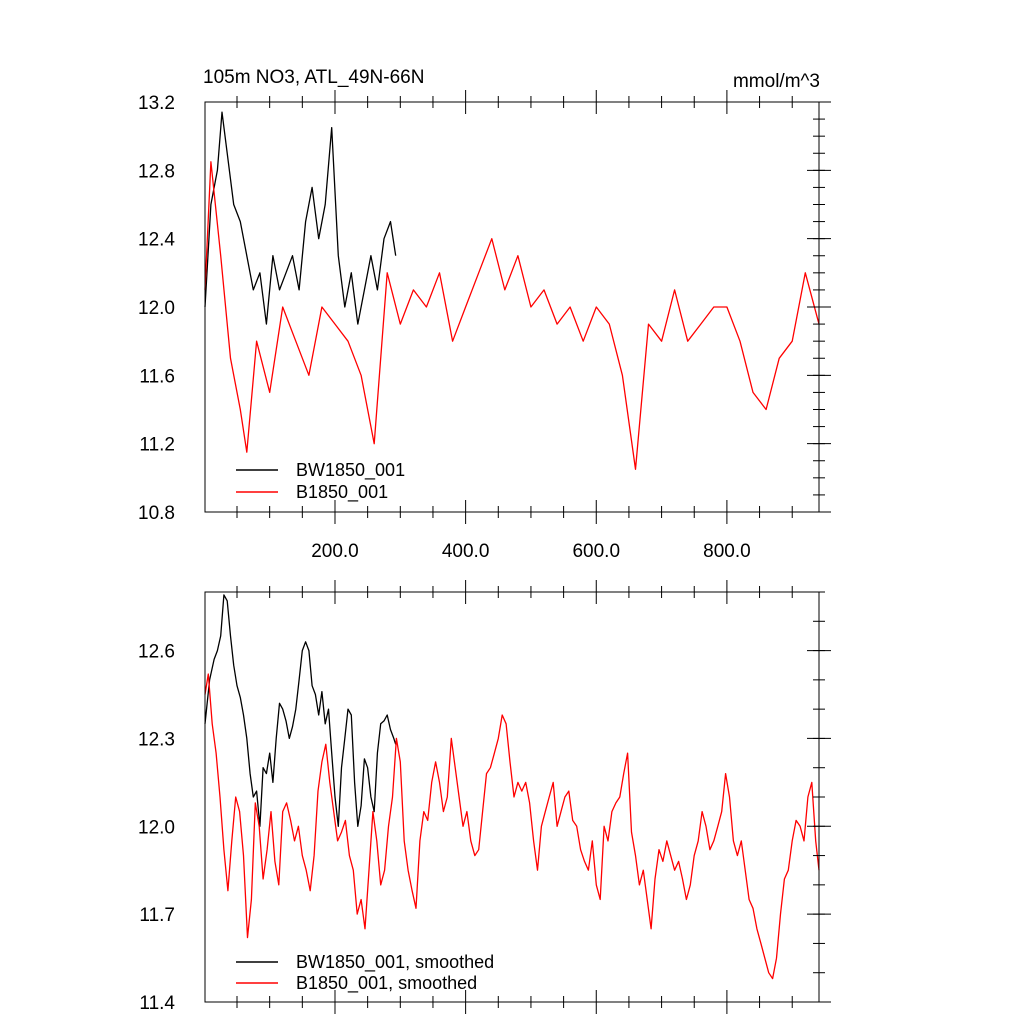 The image size is (1024, 1024). Describe the element at coordinates (386, 983) in the screenshot. I see `legend-label-b1850-smoothed: B1850_001, smoothed` at that location.